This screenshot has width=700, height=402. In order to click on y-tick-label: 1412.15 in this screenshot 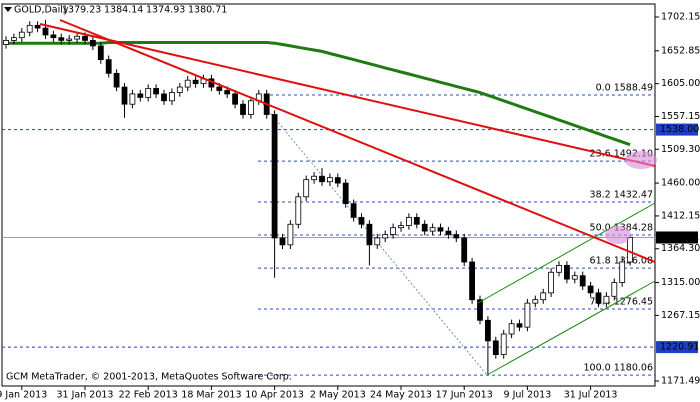, I will do `click(680, 215)`.